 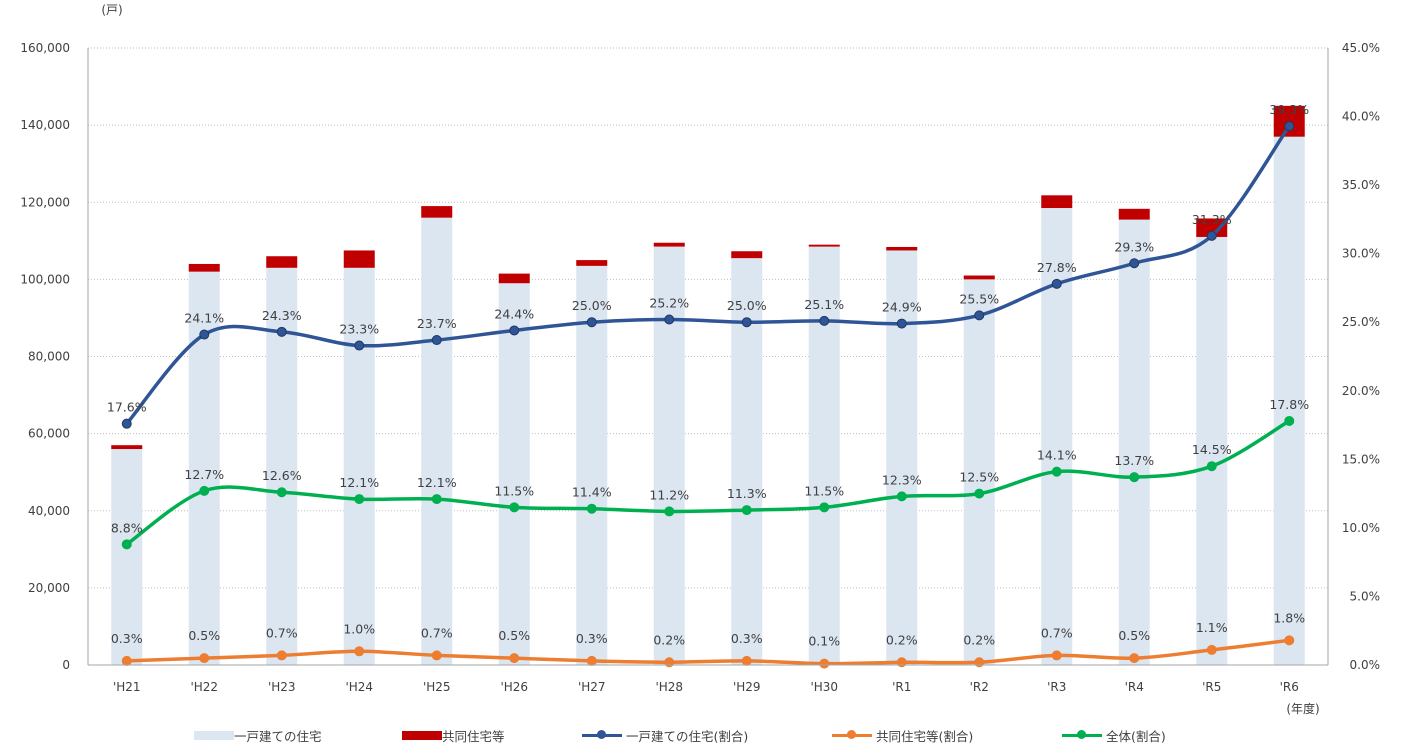 I want to click on data-label: 23.7%, so click(x=437, y=323).